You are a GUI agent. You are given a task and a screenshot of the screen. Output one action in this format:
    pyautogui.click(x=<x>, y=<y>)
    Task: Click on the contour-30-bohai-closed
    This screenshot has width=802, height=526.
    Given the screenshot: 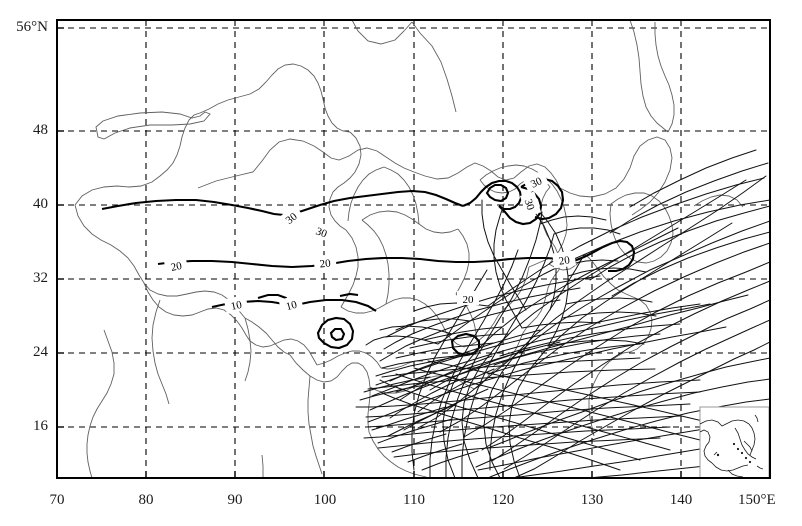 What is the action you would take?
    pyautogui.click(x=492, y=195)
    